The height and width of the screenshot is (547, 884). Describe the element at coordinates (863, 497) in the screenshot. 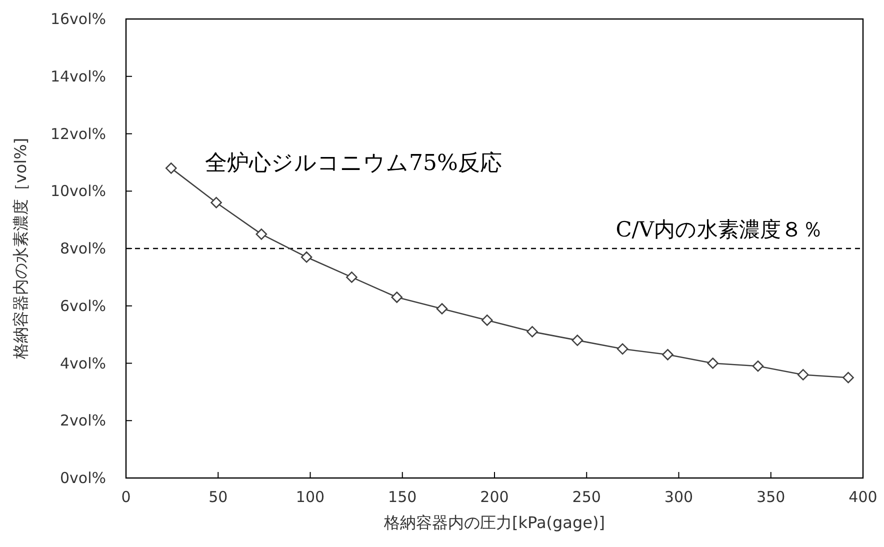

I see `x-tick-label: 400` at that location.